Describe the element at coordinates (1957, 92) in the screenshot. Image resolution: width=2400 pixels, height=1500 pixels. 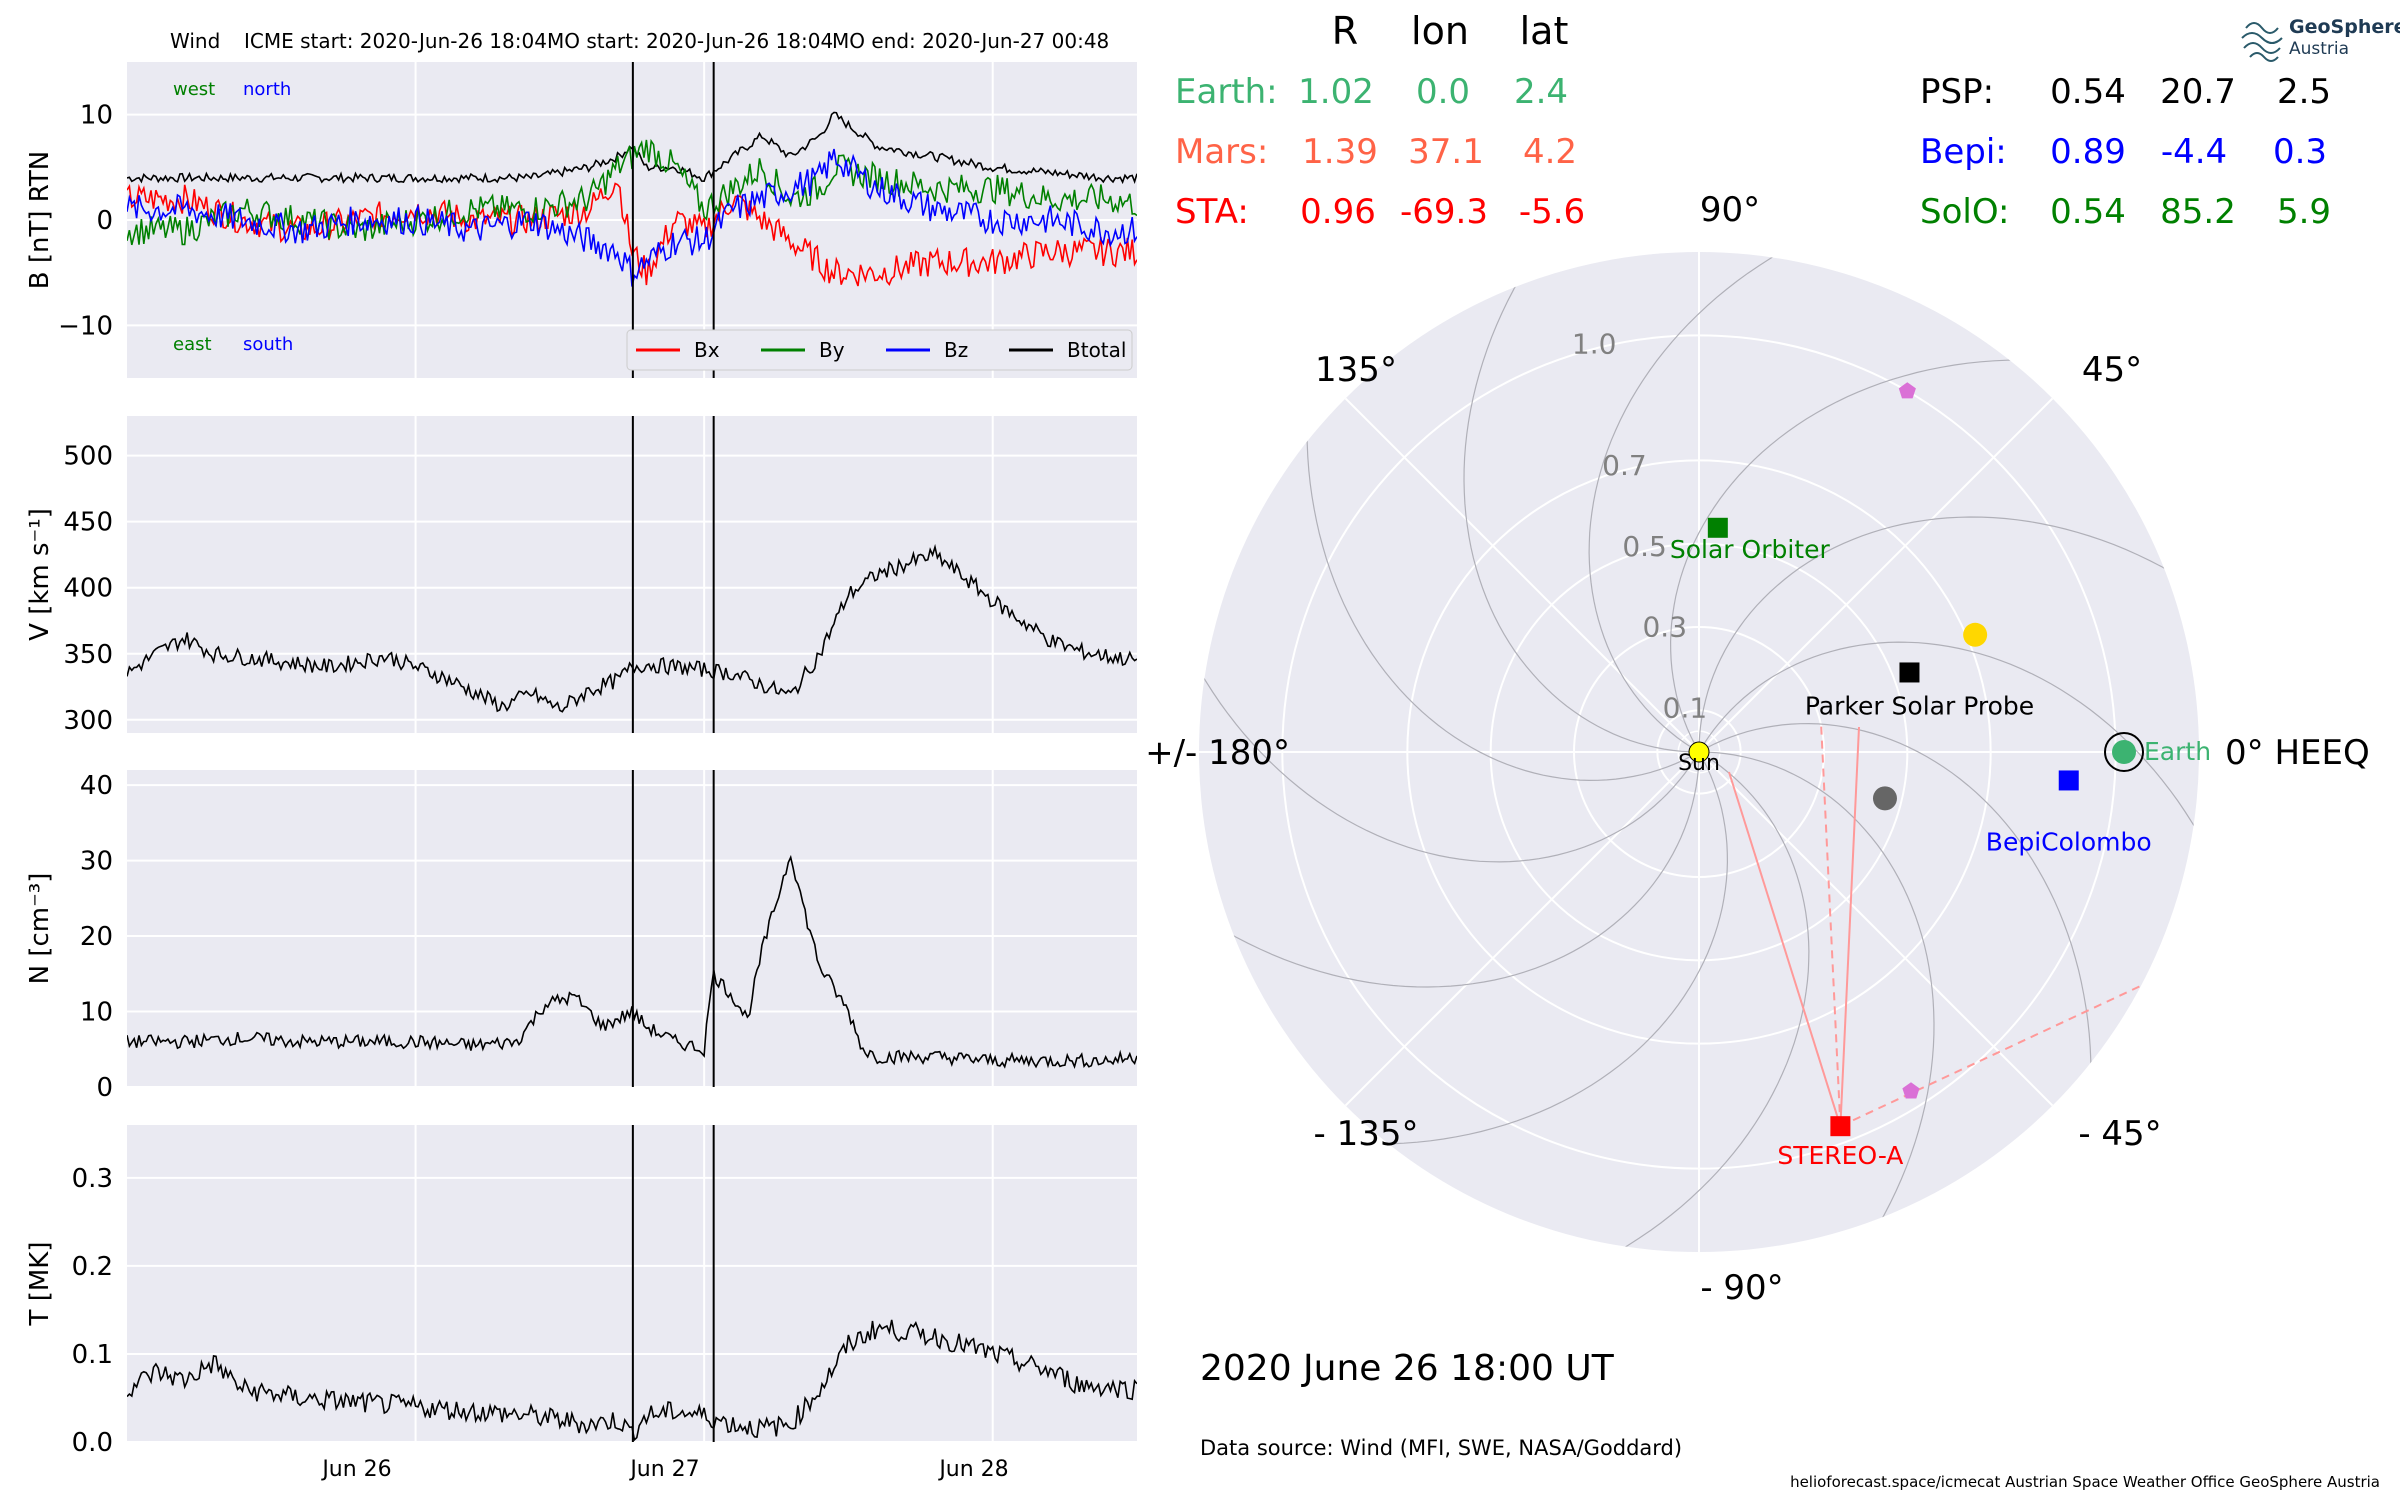
I see `svg-text: PSP:` at that location.